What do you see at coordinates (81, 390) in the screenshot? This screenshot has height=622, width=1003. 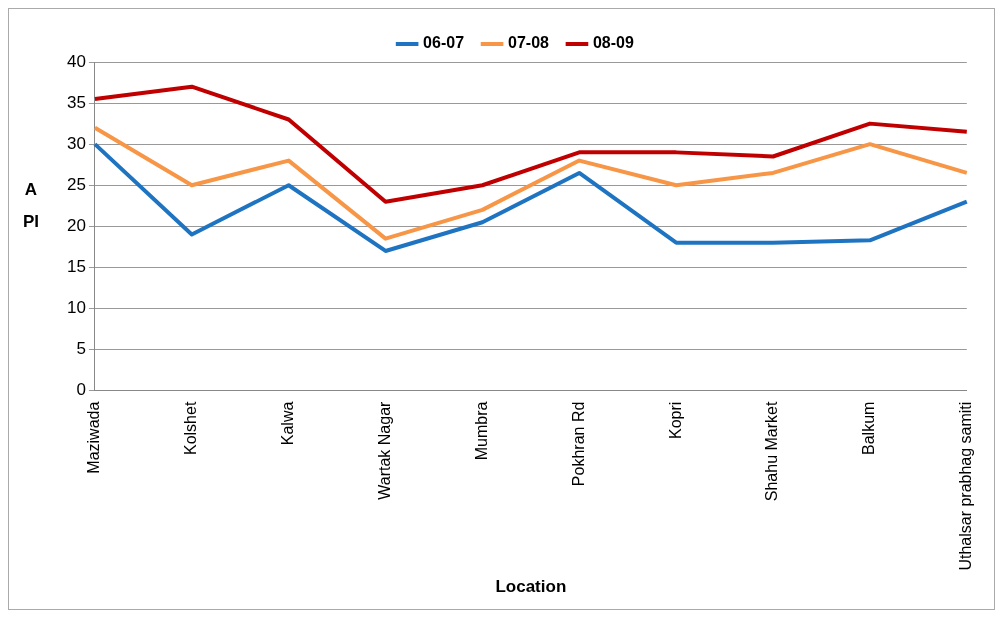 I see `y-tick-label: 0` at bounding box center [81, 390].